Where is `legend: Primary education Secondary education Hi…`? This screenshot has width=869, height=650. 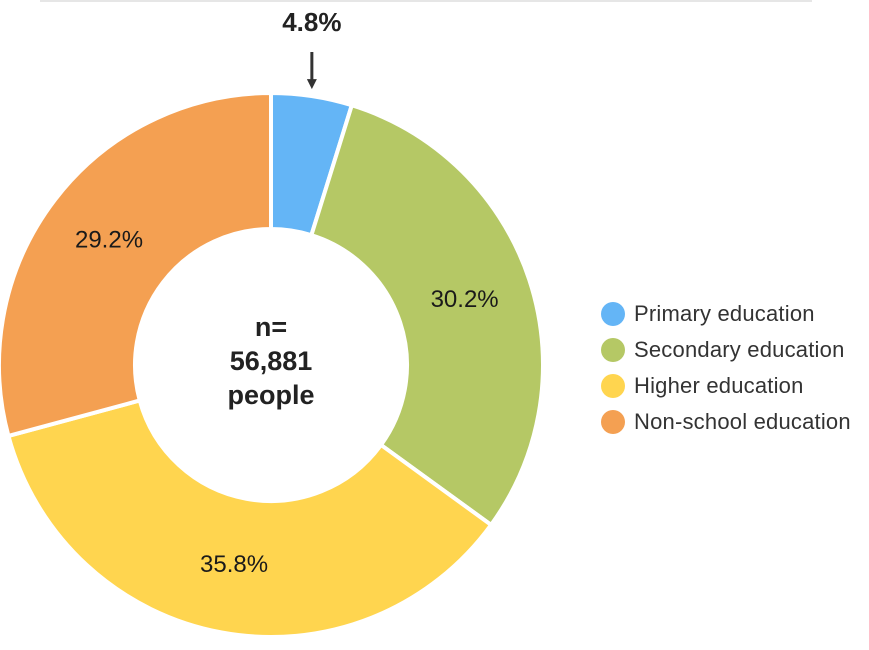
legend: Primary education Secondary education Hi… is located at coordinates (735, 368).